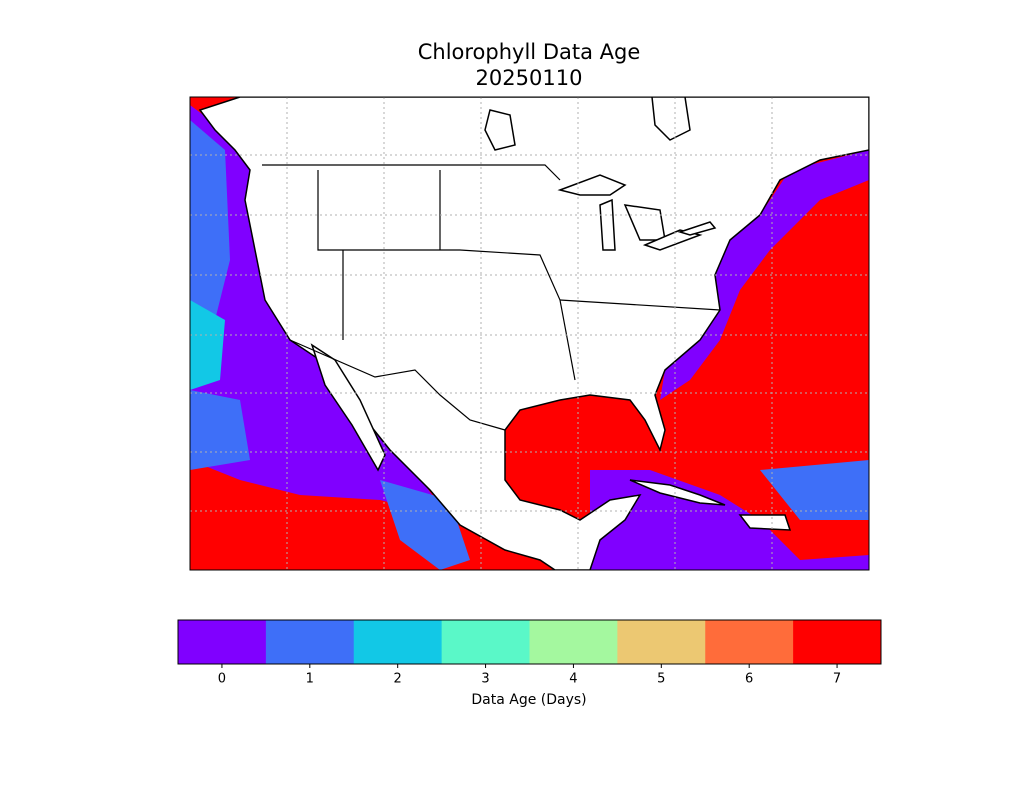  What do you see at coordinates (529, 52) in the screenshot?
I see `title: Chlorophyll Data Age` at bounding box center [529, 52].